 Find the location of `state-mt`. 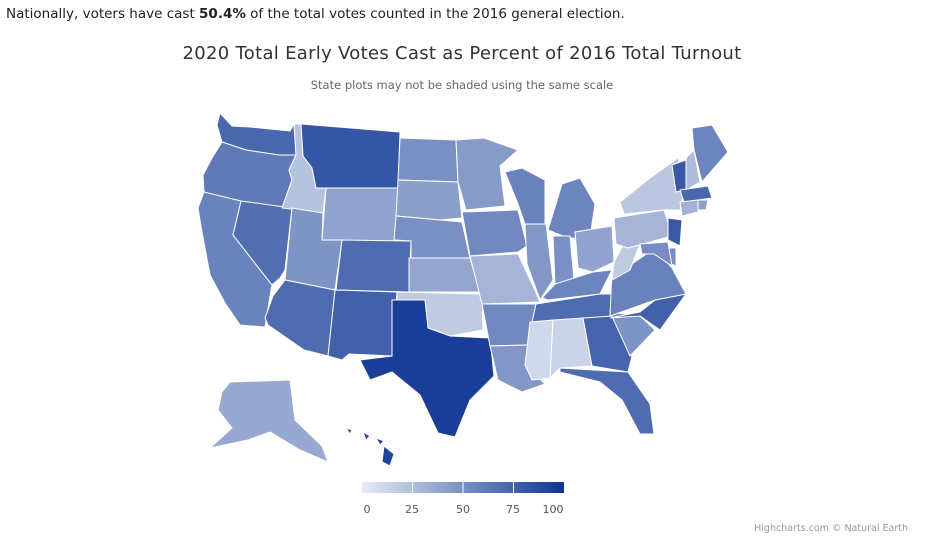

state-mt is located at coordinates (350, 156).